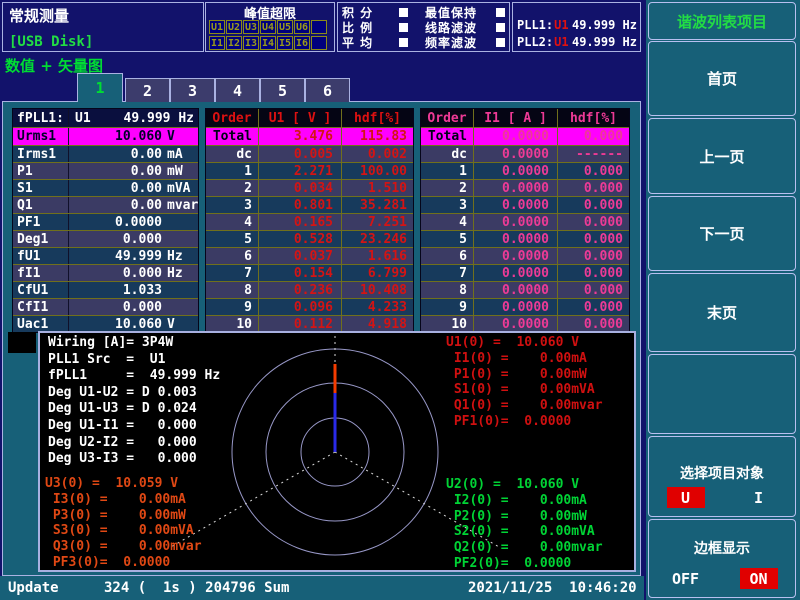 Image resolution: width=800 pixels, height=600 pixels. Describe the element at coordinates (722, 156) in the screenshot. I see `sidebar-page-button: 上一页` at that location.